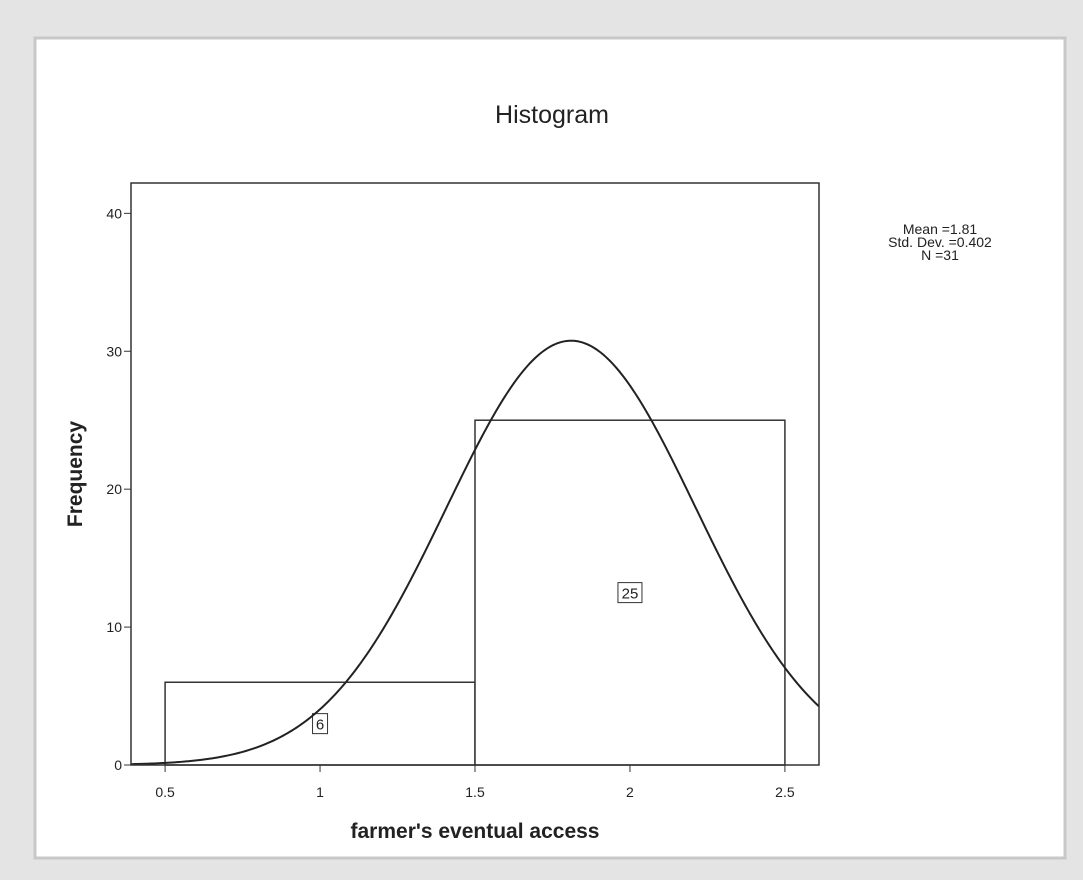 Image resolution: width=1083 pixels, height=880 pixels. I want to click on stats-label: Mean =1.81, so click(940, 229).